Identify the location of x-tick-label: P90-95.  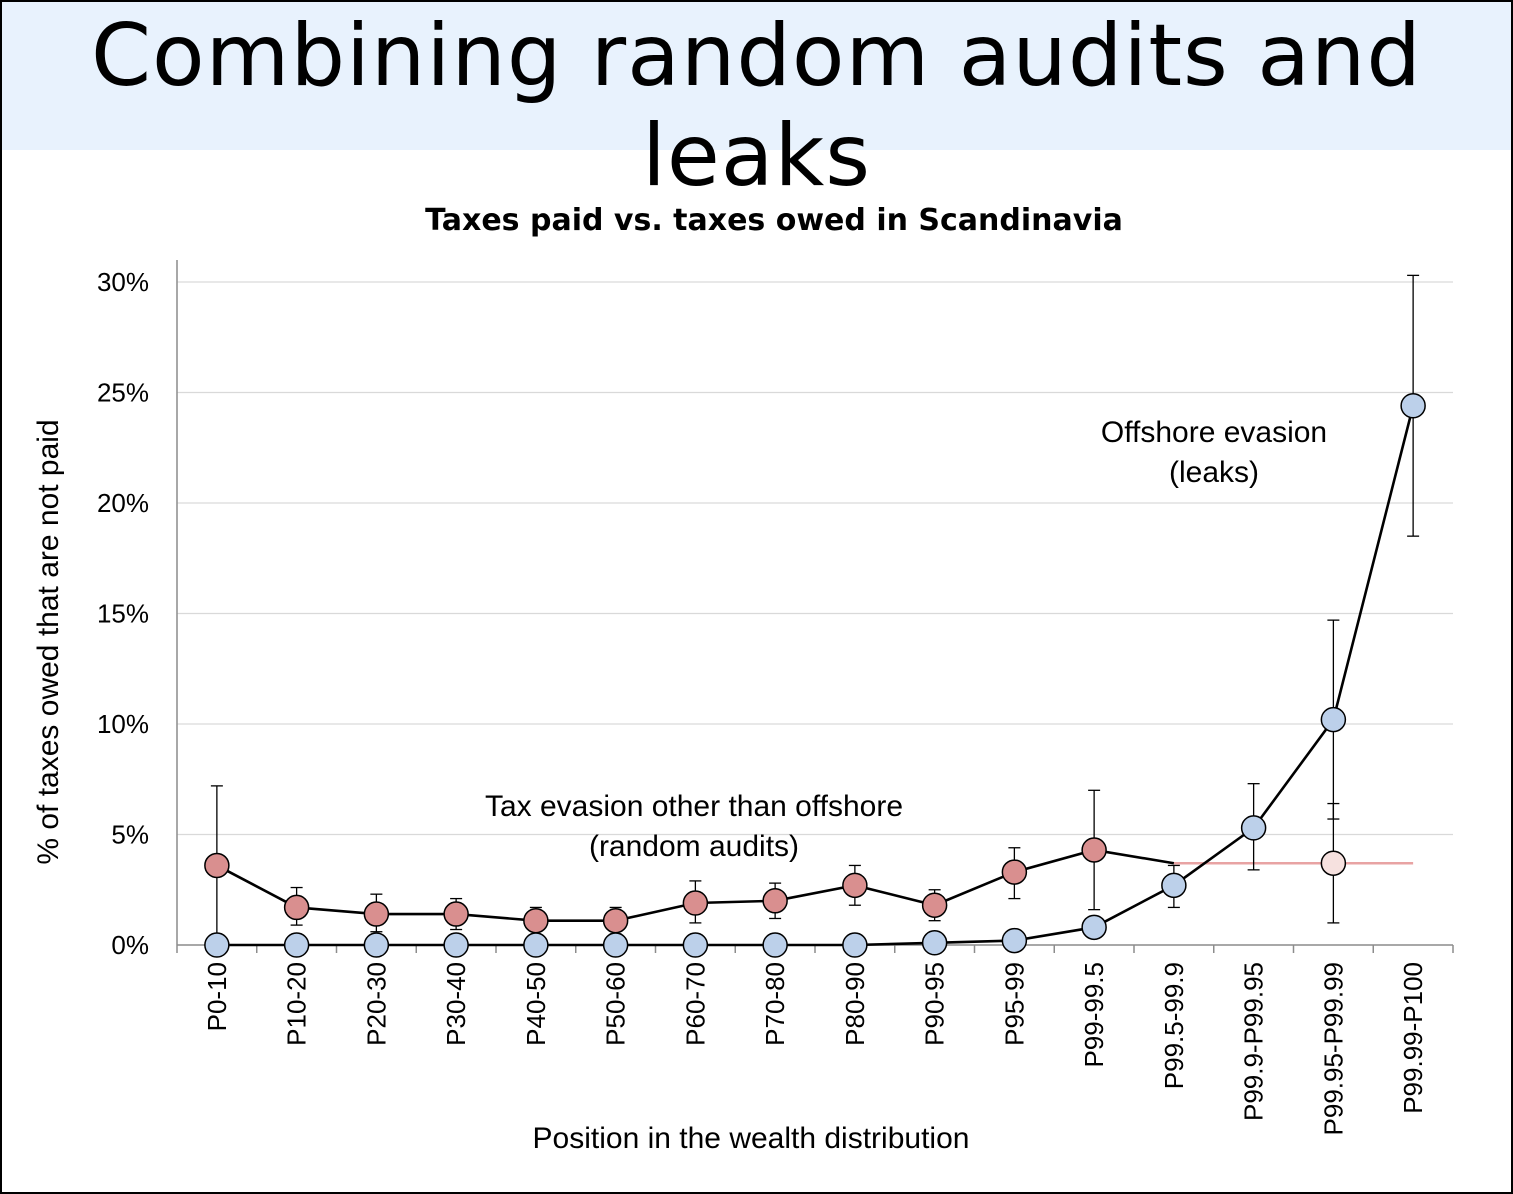
(935, 1004).